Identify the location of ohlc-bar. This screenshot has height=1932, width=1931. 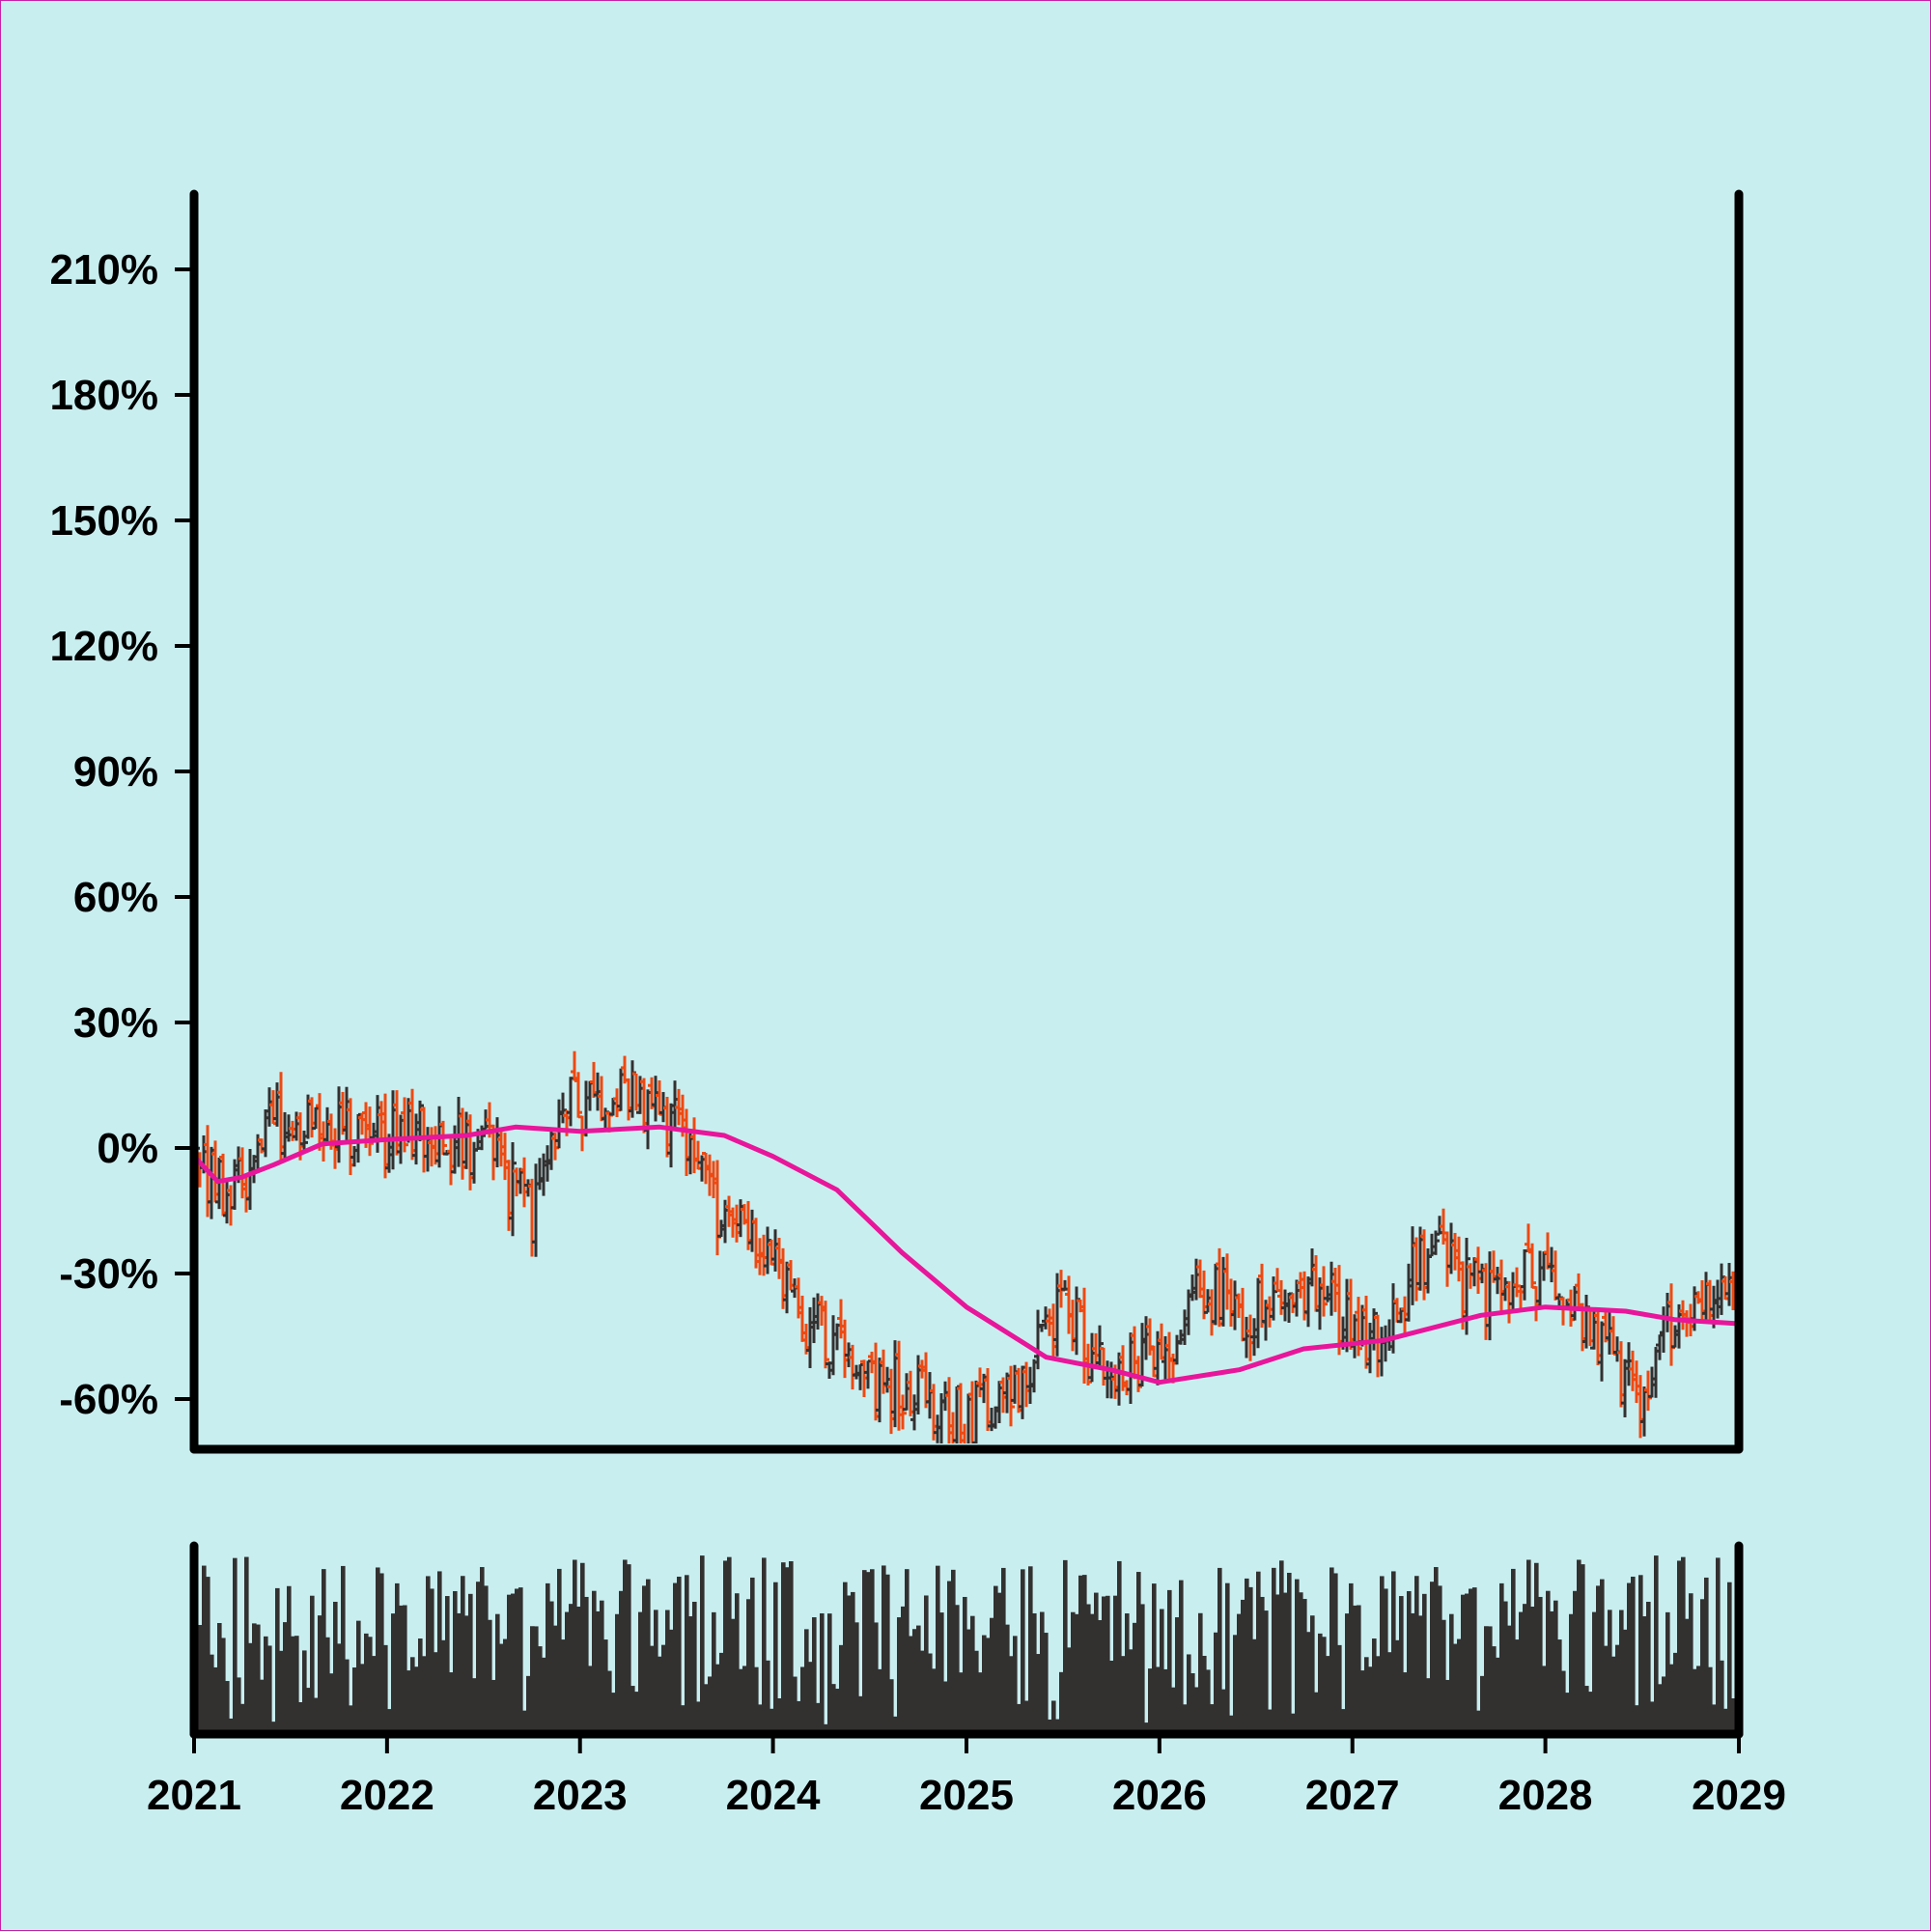
(370, 1132).